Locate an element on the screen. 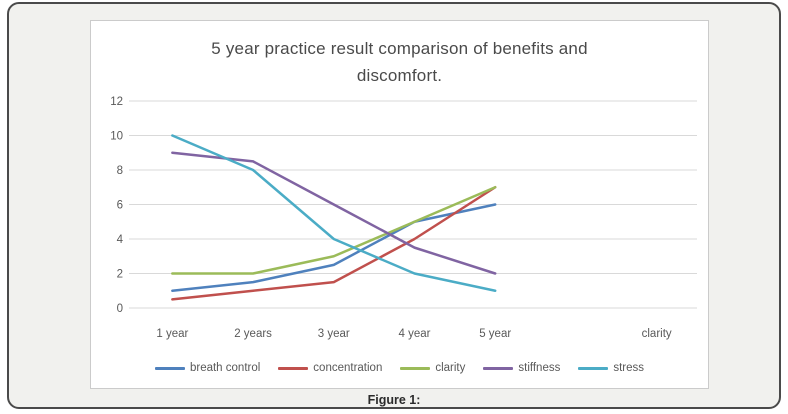 This screenshot has width=788, height=414. legend-label: concentration is located at coordinates (348, 368).